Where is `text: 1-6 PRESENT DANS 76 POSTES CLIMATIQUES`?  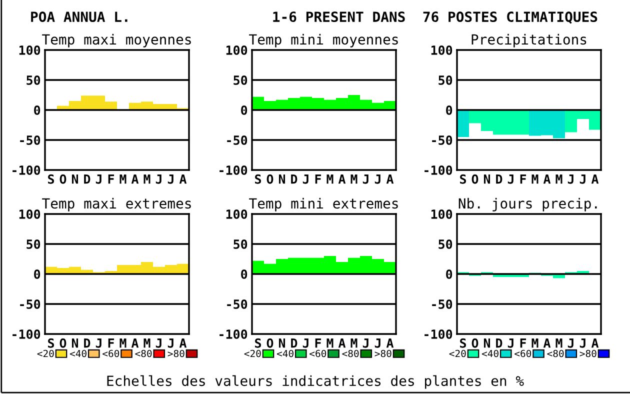
text: 1-6 PRESENT DANS 76 POSTES CLIMATIQUES is located at coordinates (435, 18).